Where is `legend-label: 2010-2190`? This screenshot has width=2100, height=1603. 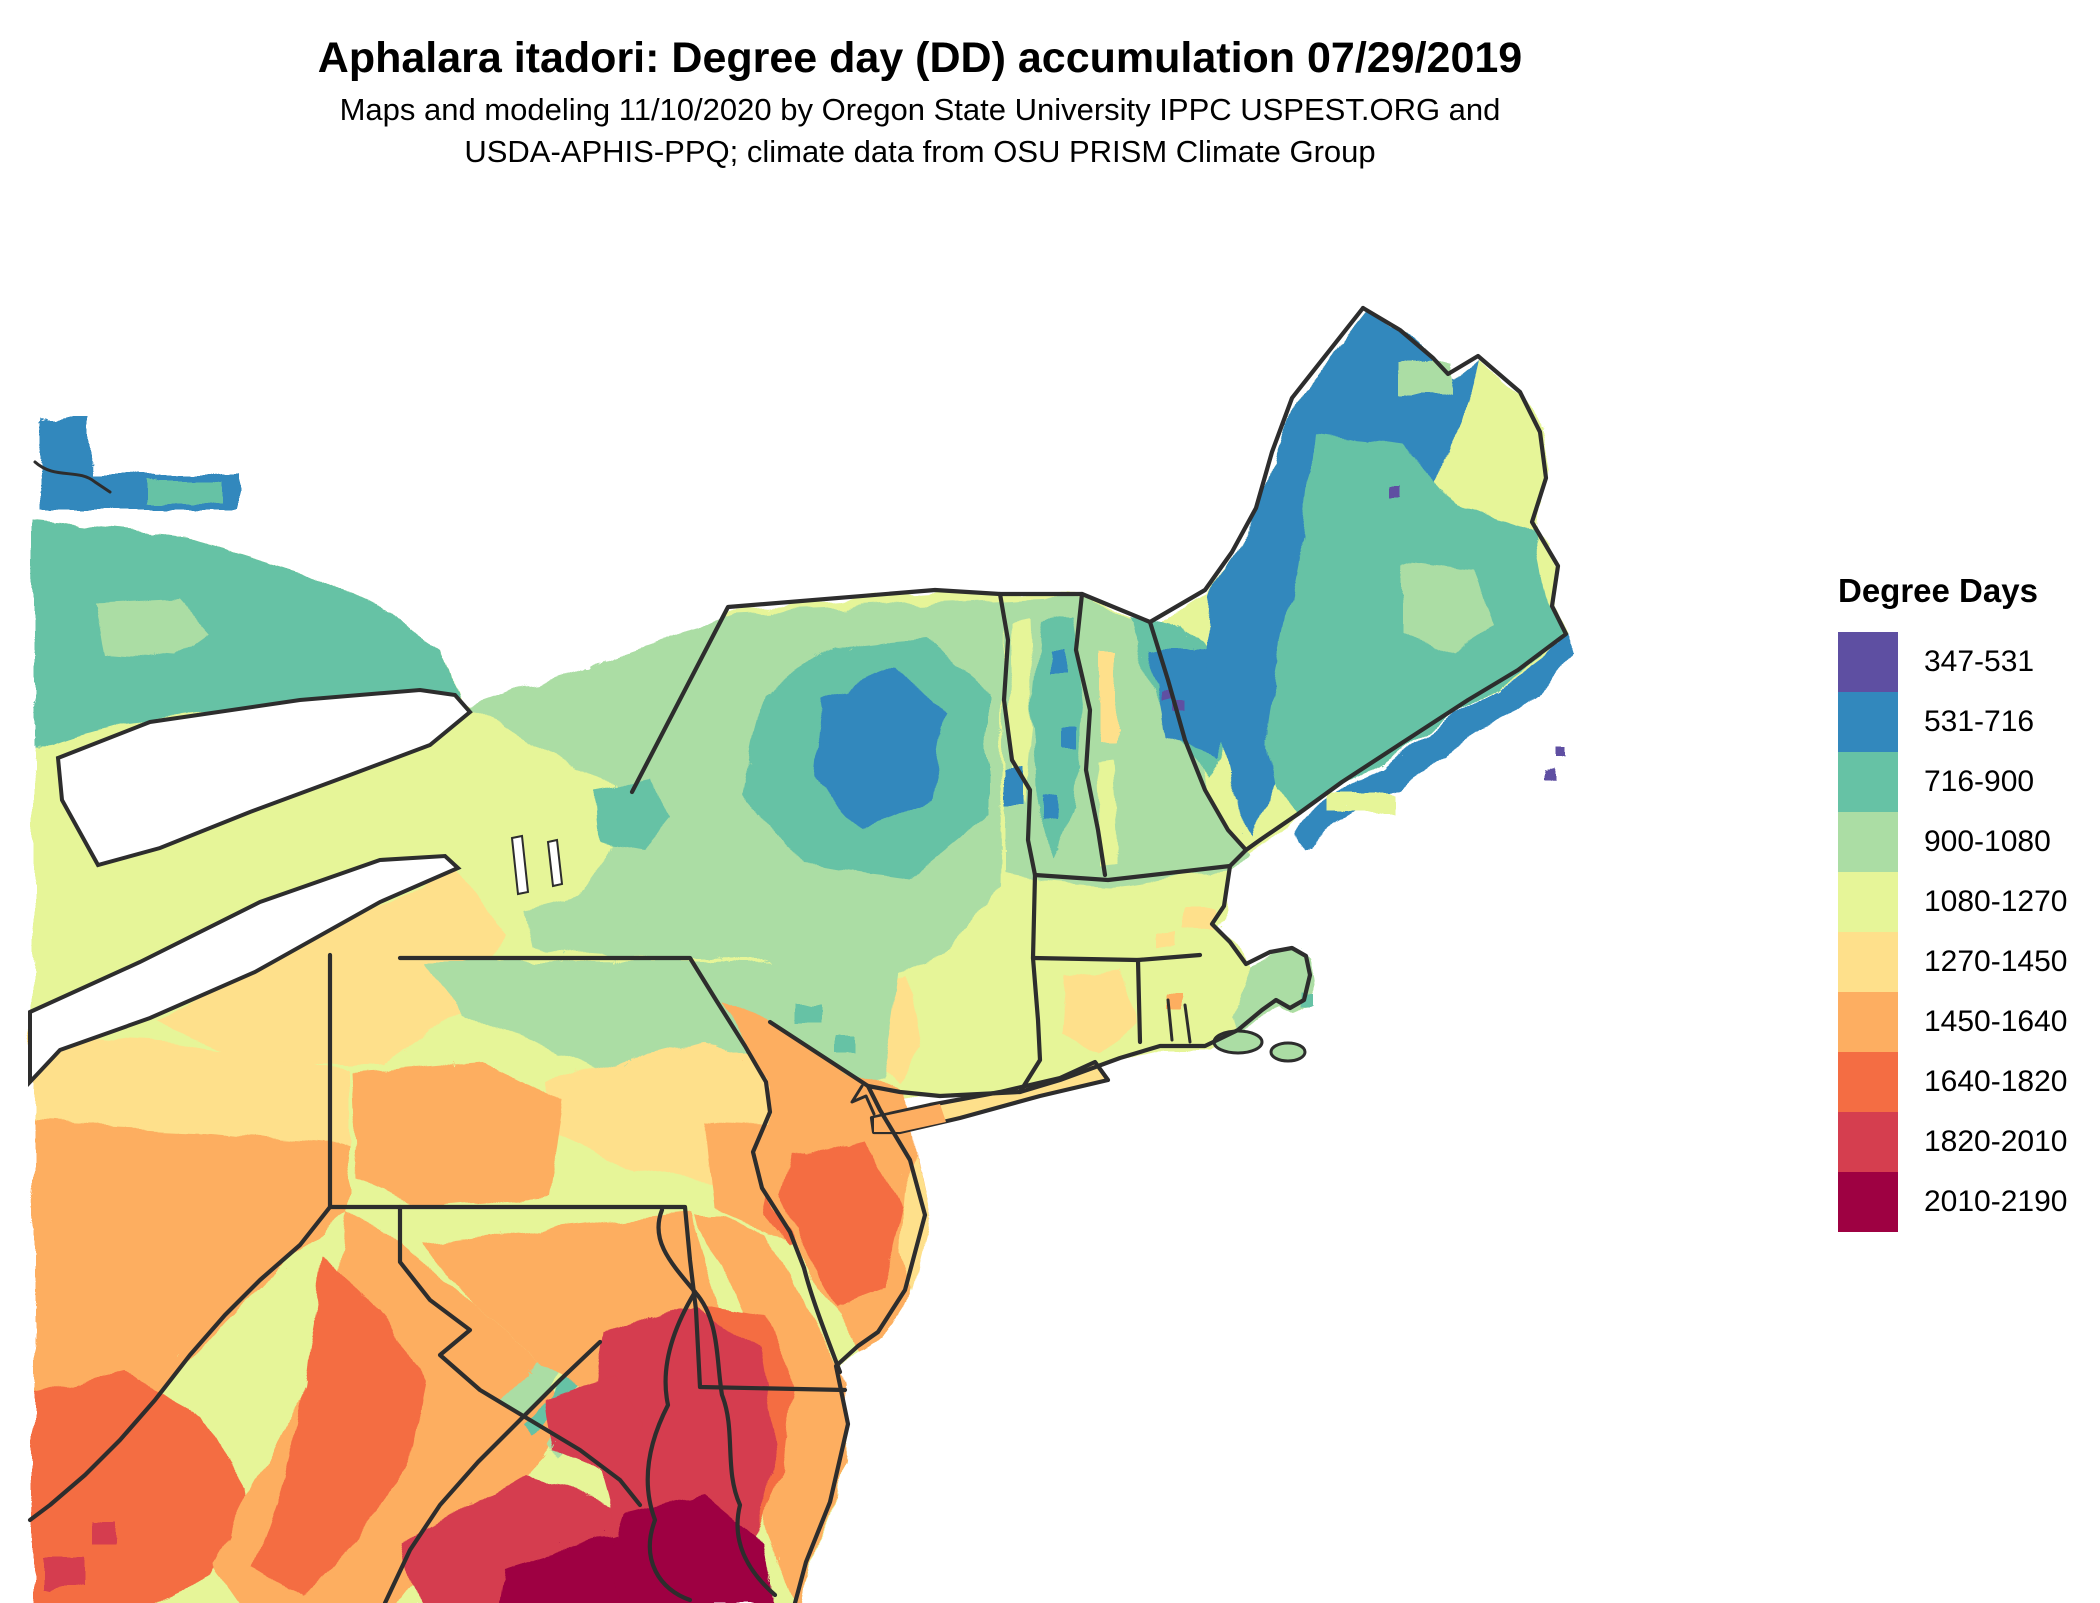
legend-label: 2010-2190 is located at coordinates (1996, 1201).